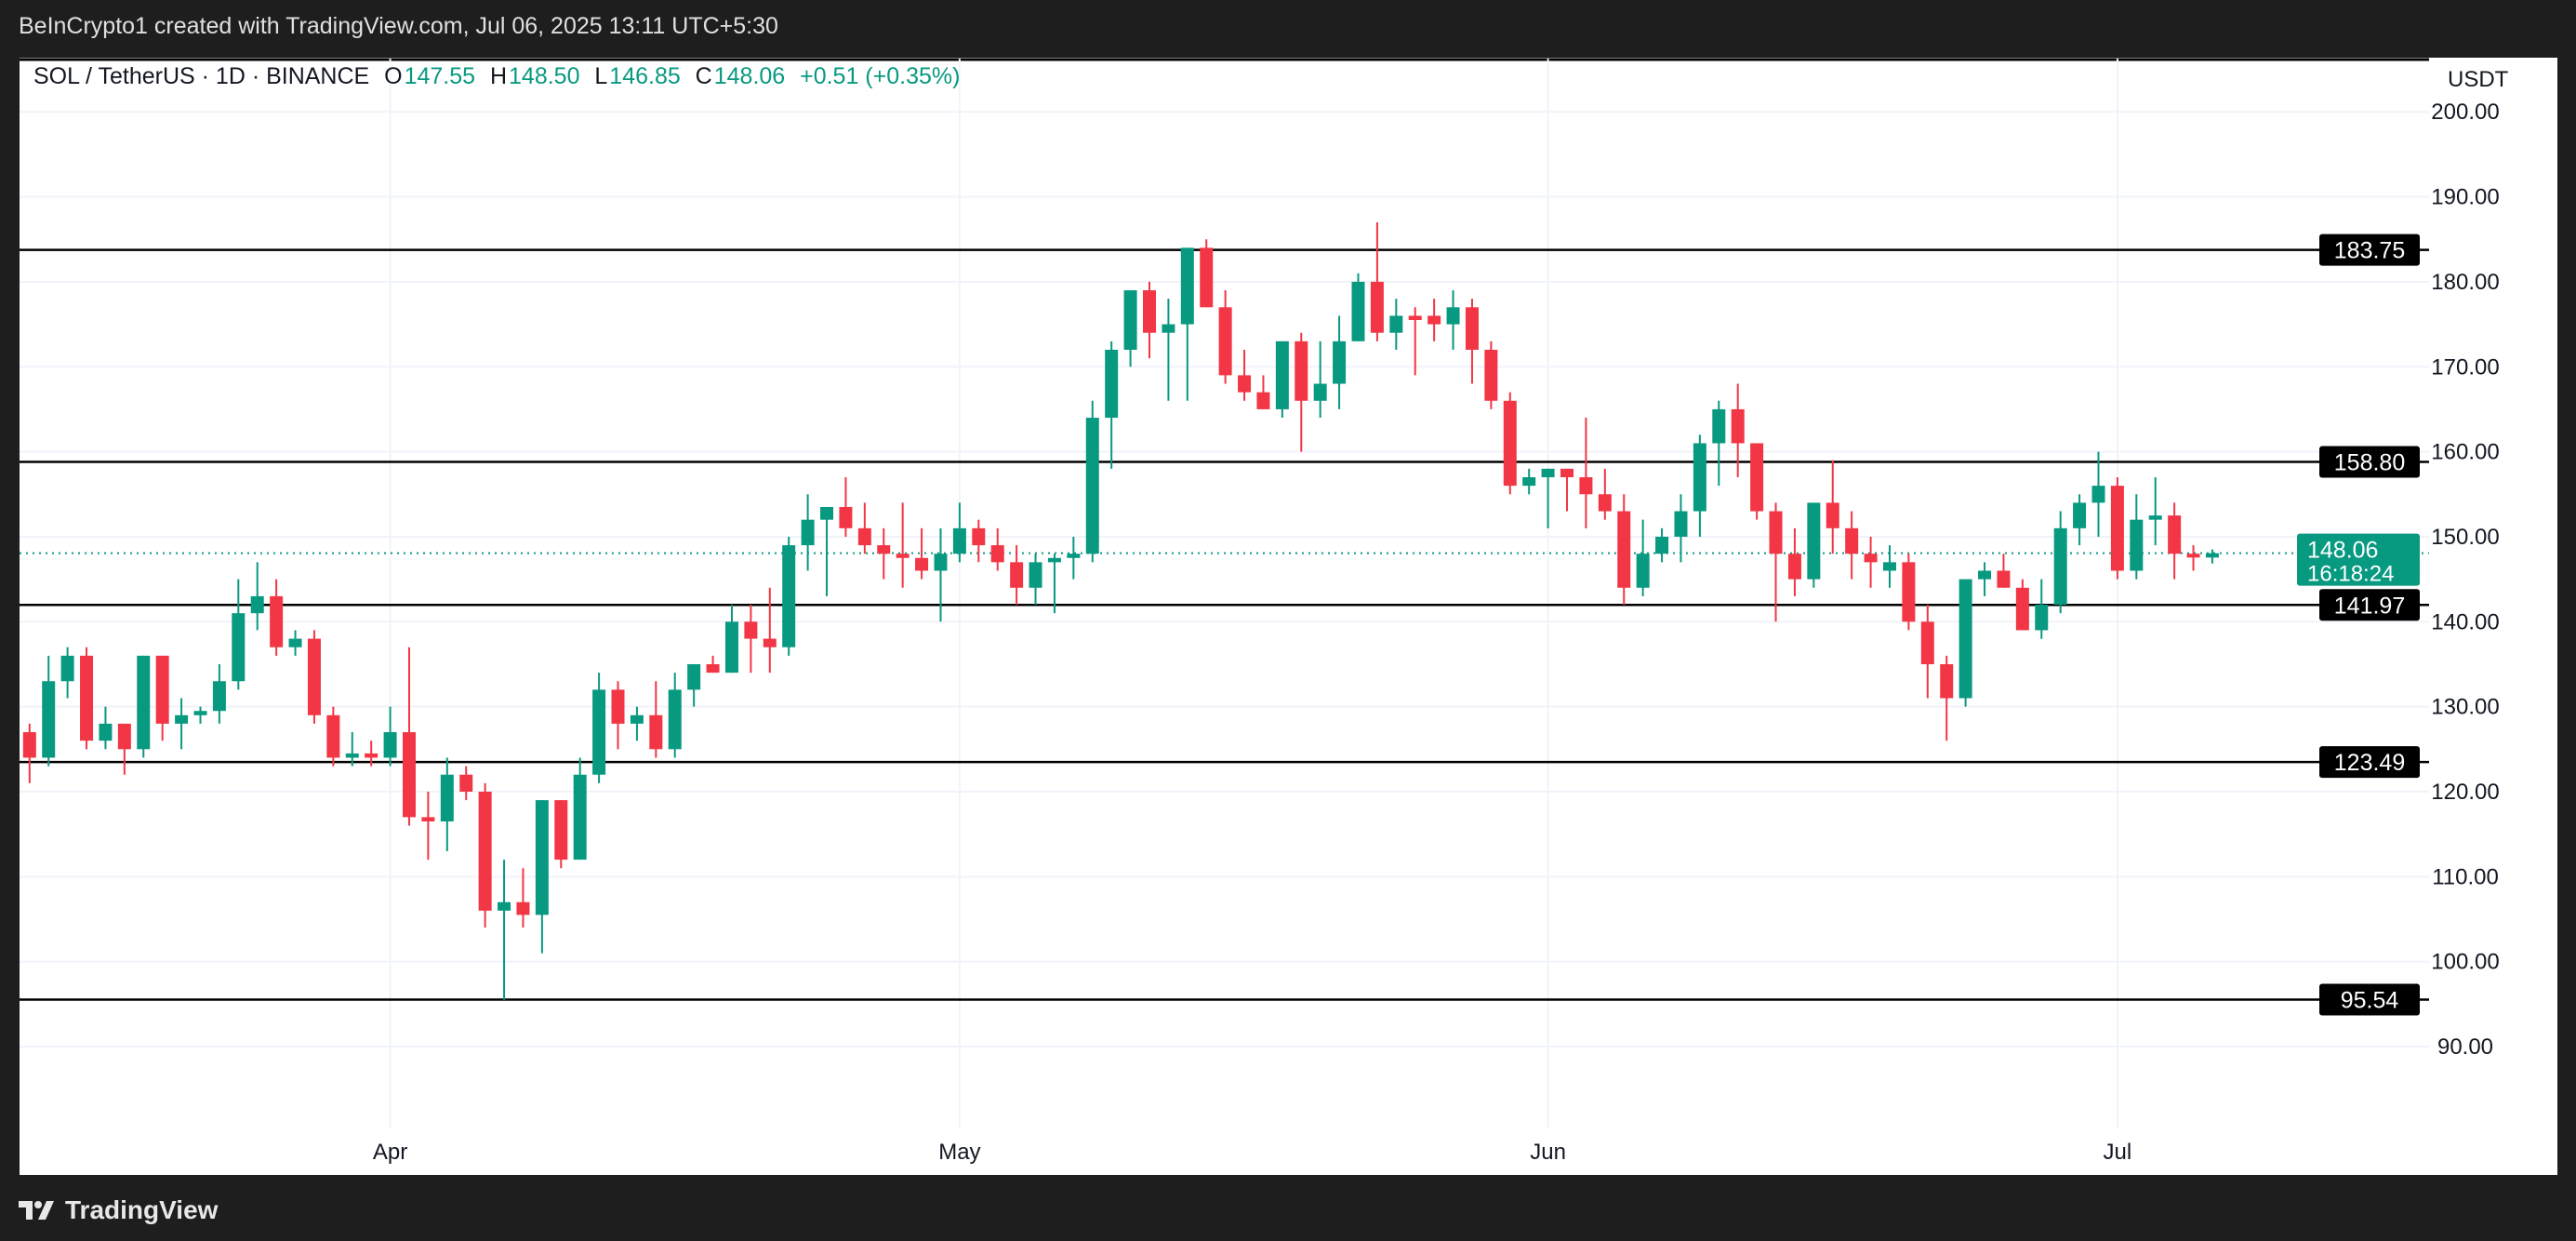 This screenshot has height=1241, width=2576. What do you see at coordinates (118, 1210) in the screenshot?
I see `tradingview-brand: TradingView` at bounding box center [118, 1210].